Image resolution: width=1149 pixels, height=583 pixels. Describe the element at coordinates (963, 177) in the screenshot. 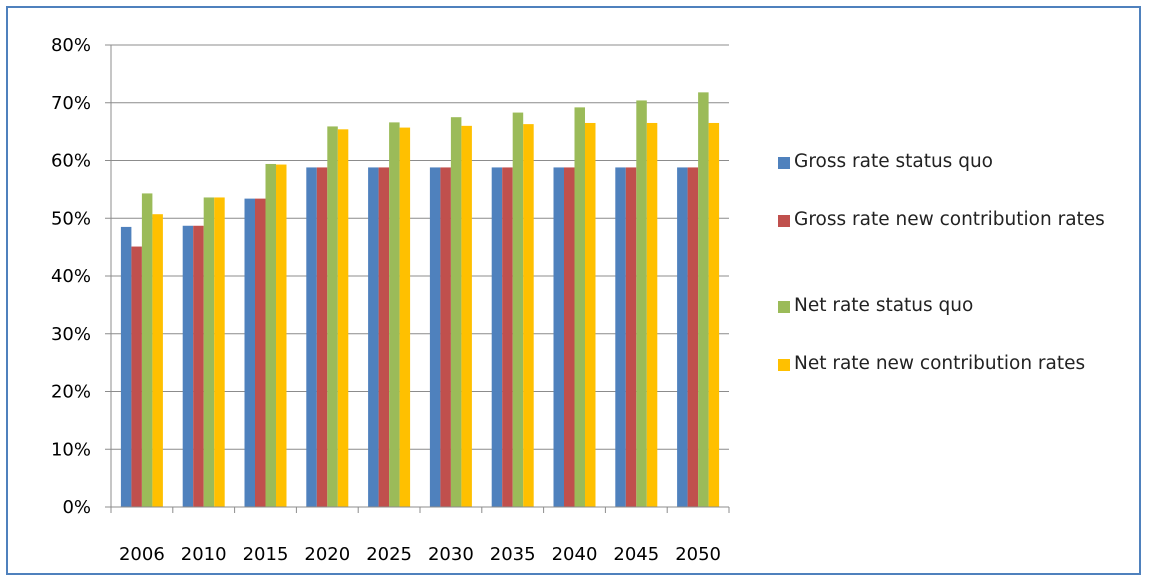

I see `legend-item: Gross rate status quo` at that location.